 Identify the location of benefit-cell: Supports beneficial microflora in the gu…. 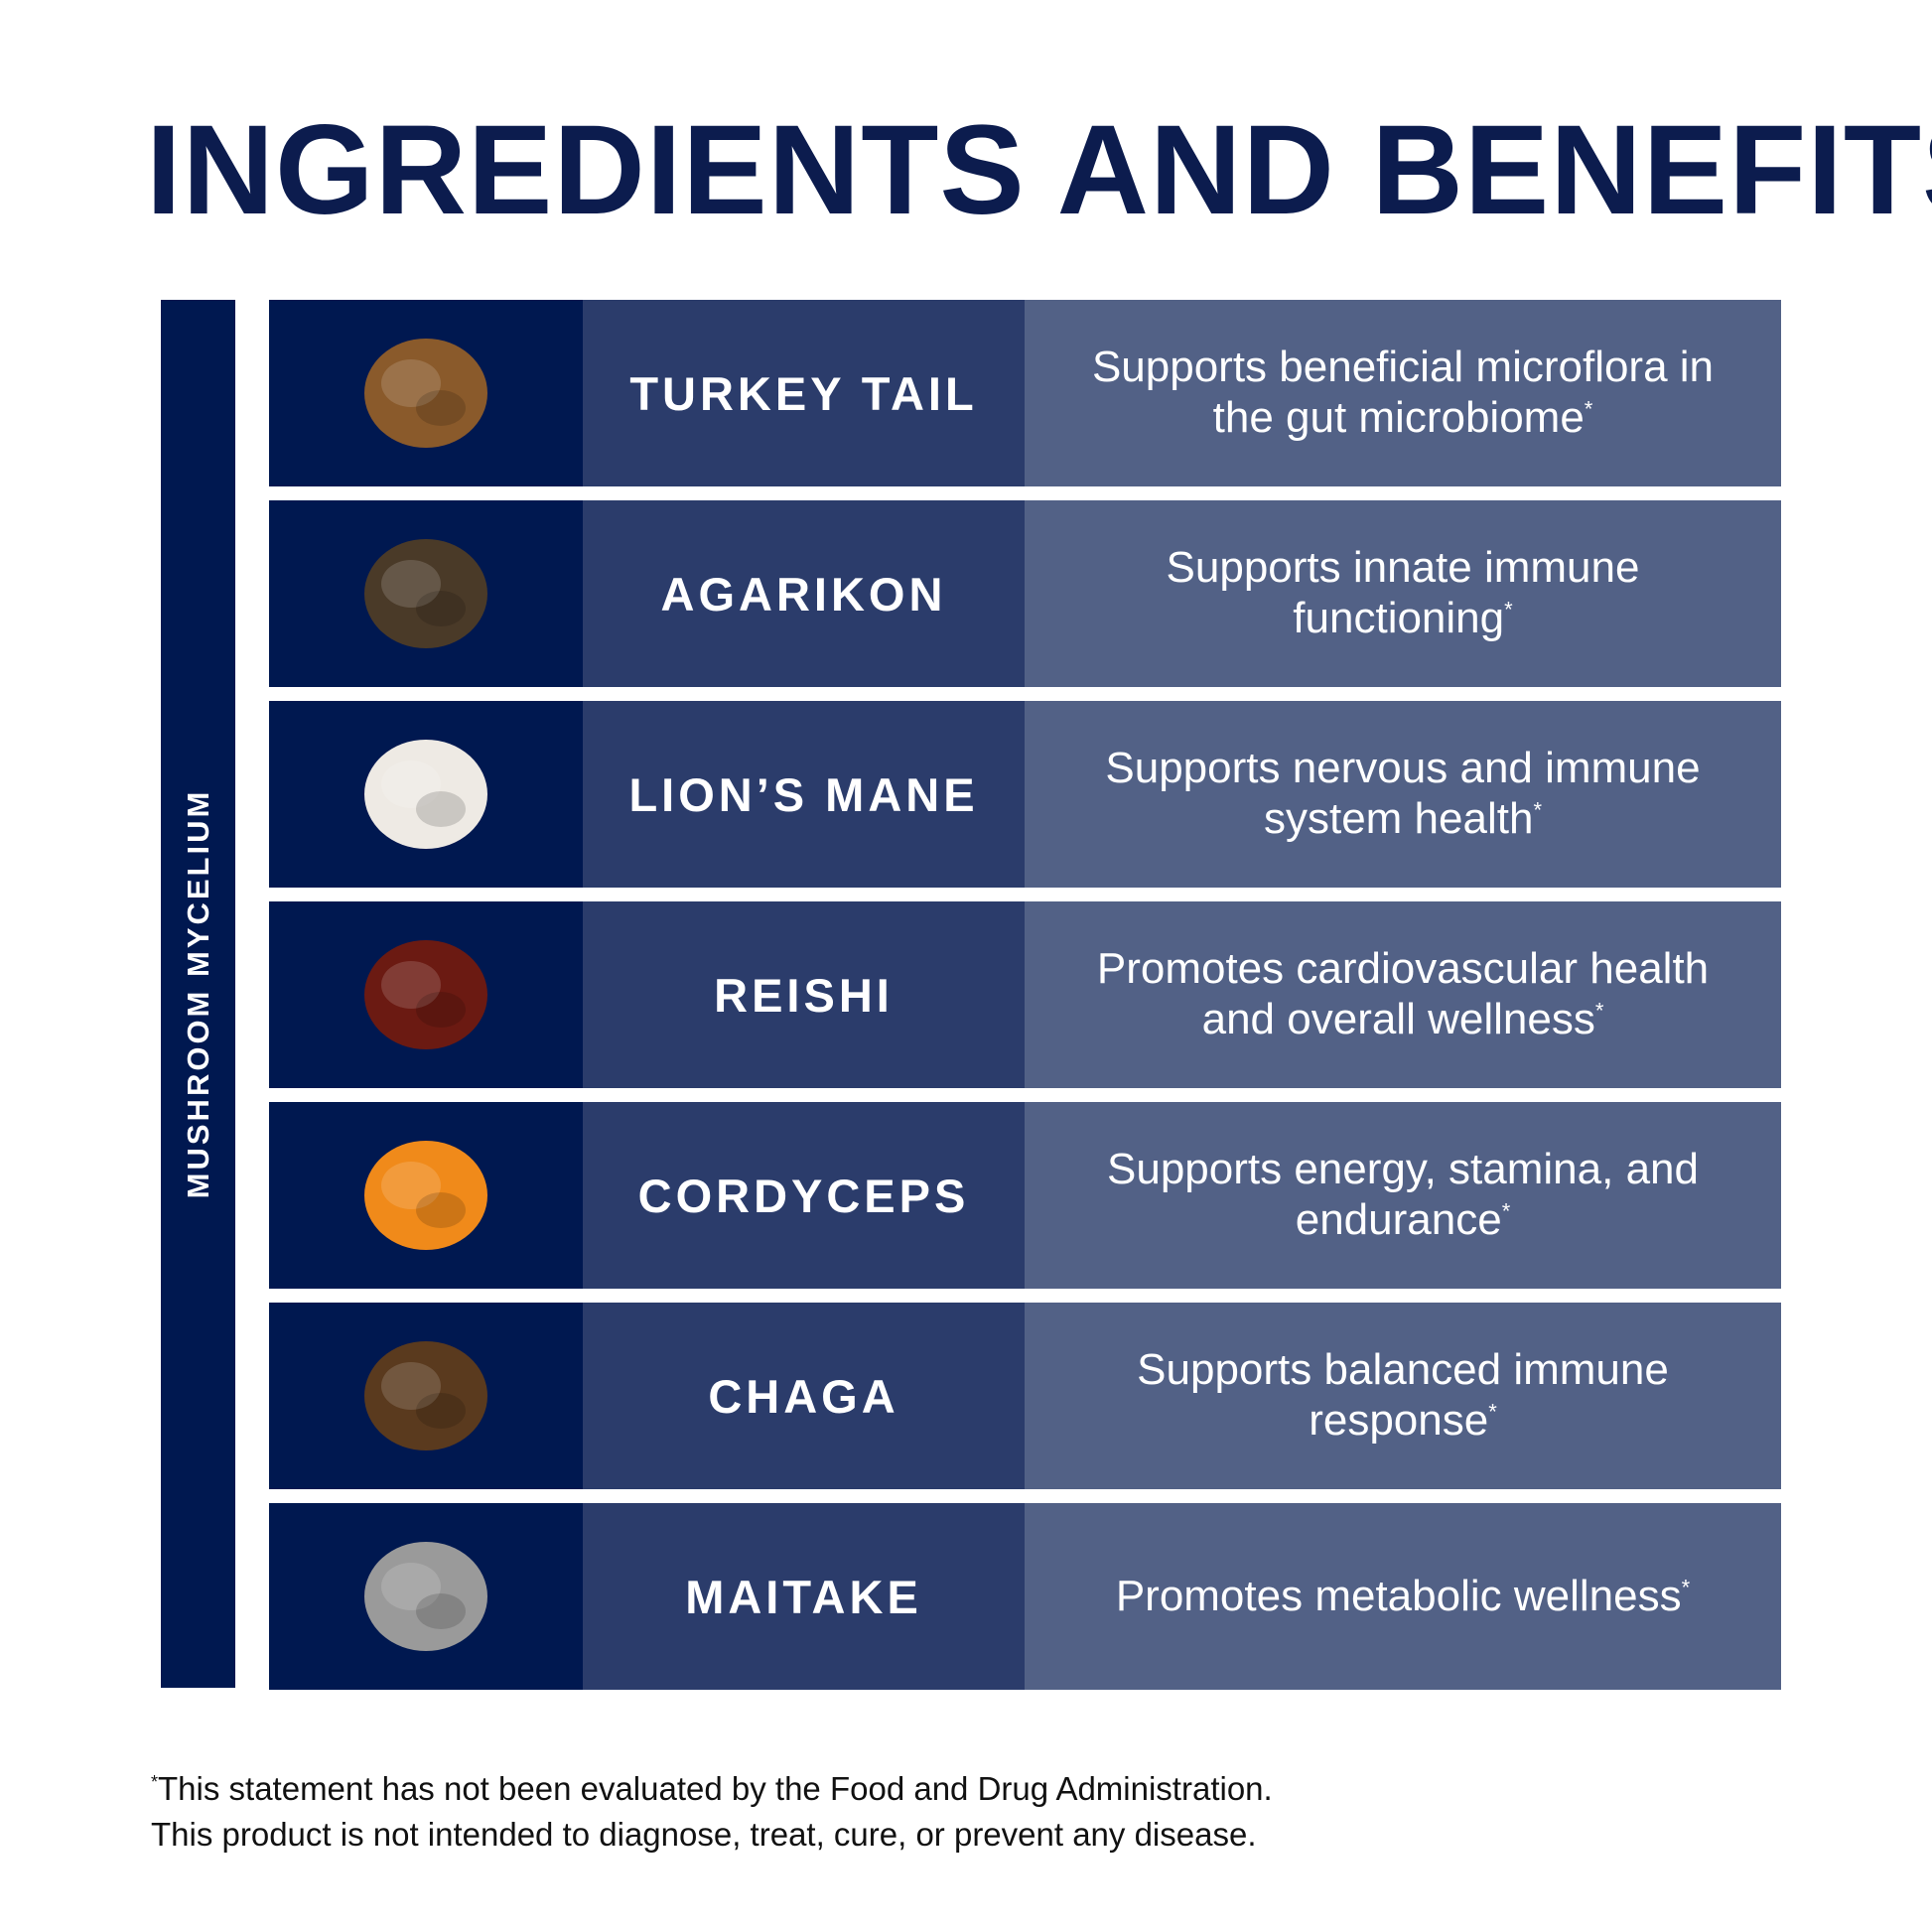
(1403, 393).